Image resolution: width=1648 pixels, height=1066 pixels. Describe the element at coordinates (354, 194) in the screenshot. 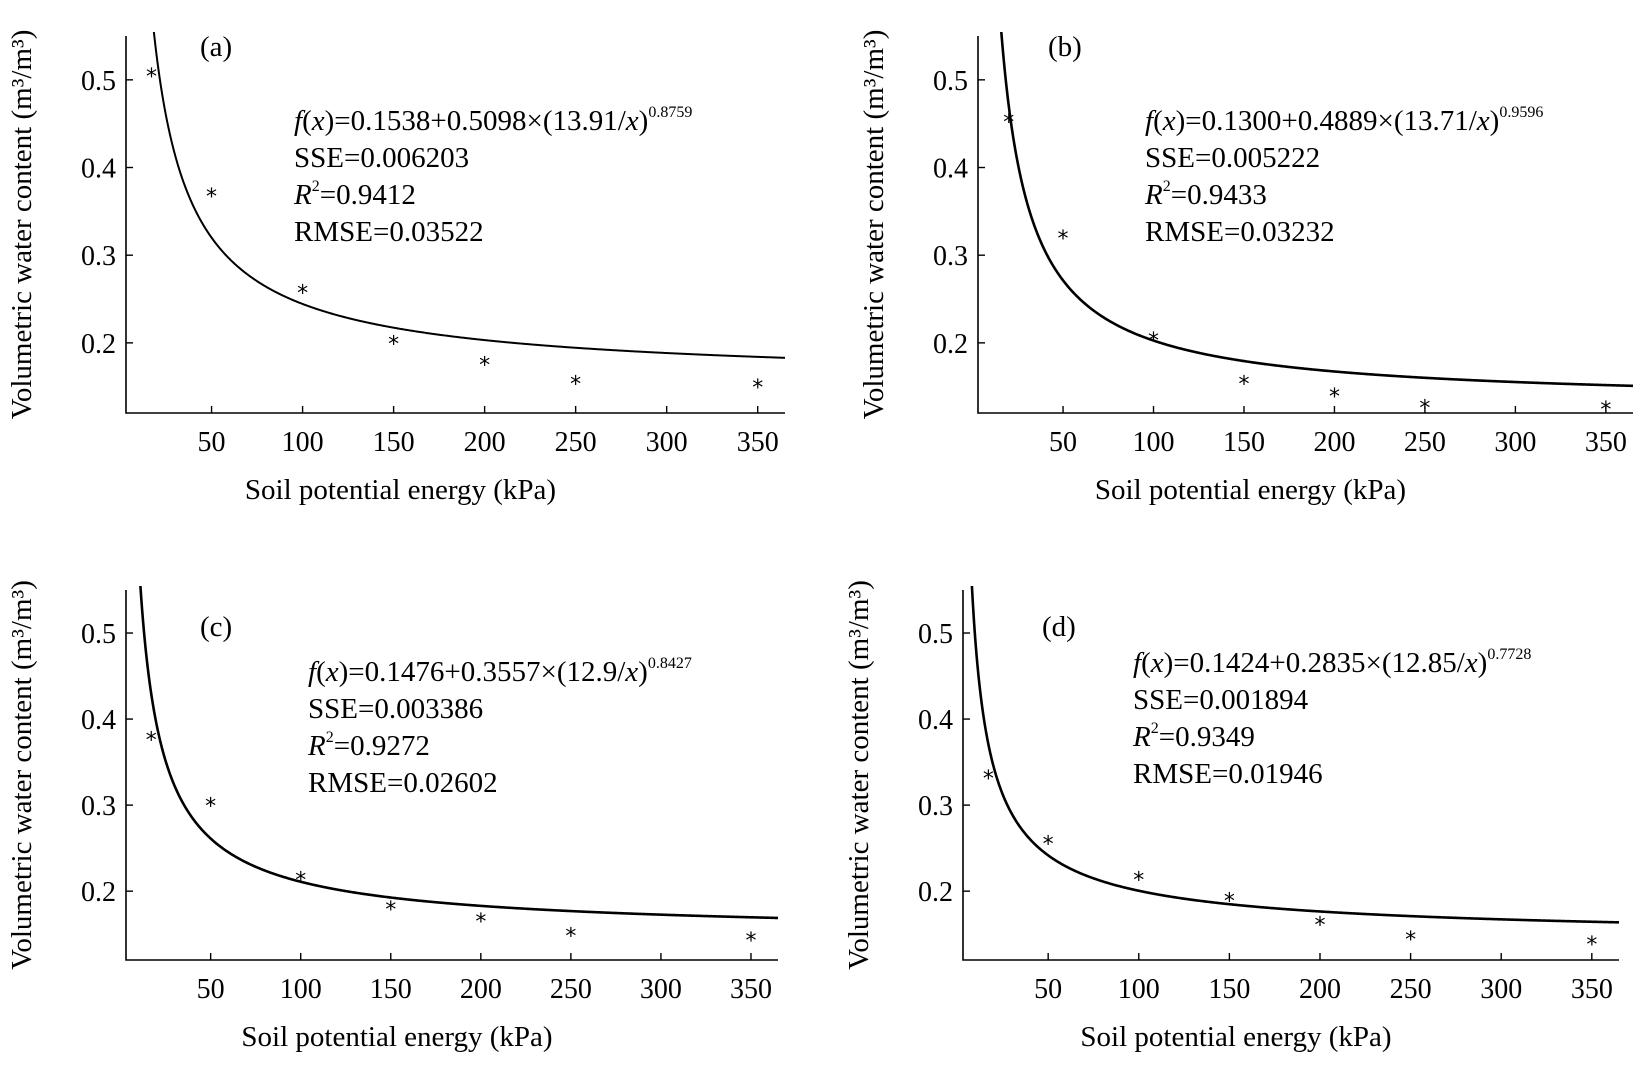

I see `fit-r2: R2=0.9412` at that location.